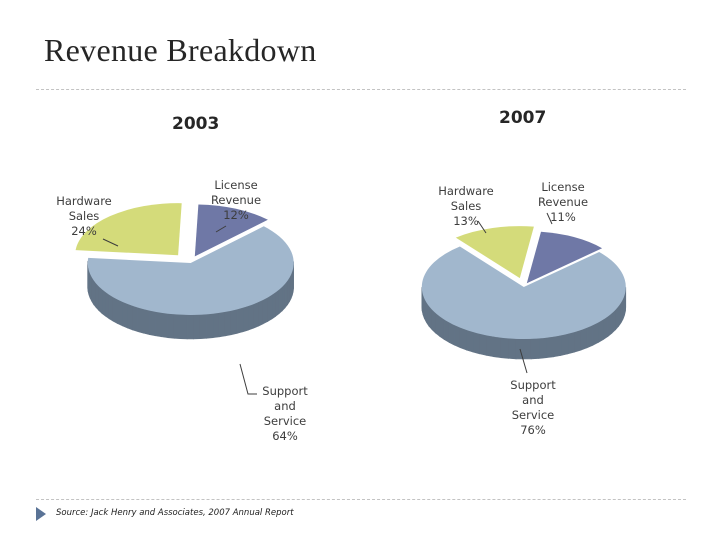  Describe the element at coordinates (41, 514) in the screenshot. I see `bullet-arrow-icon` at that location.